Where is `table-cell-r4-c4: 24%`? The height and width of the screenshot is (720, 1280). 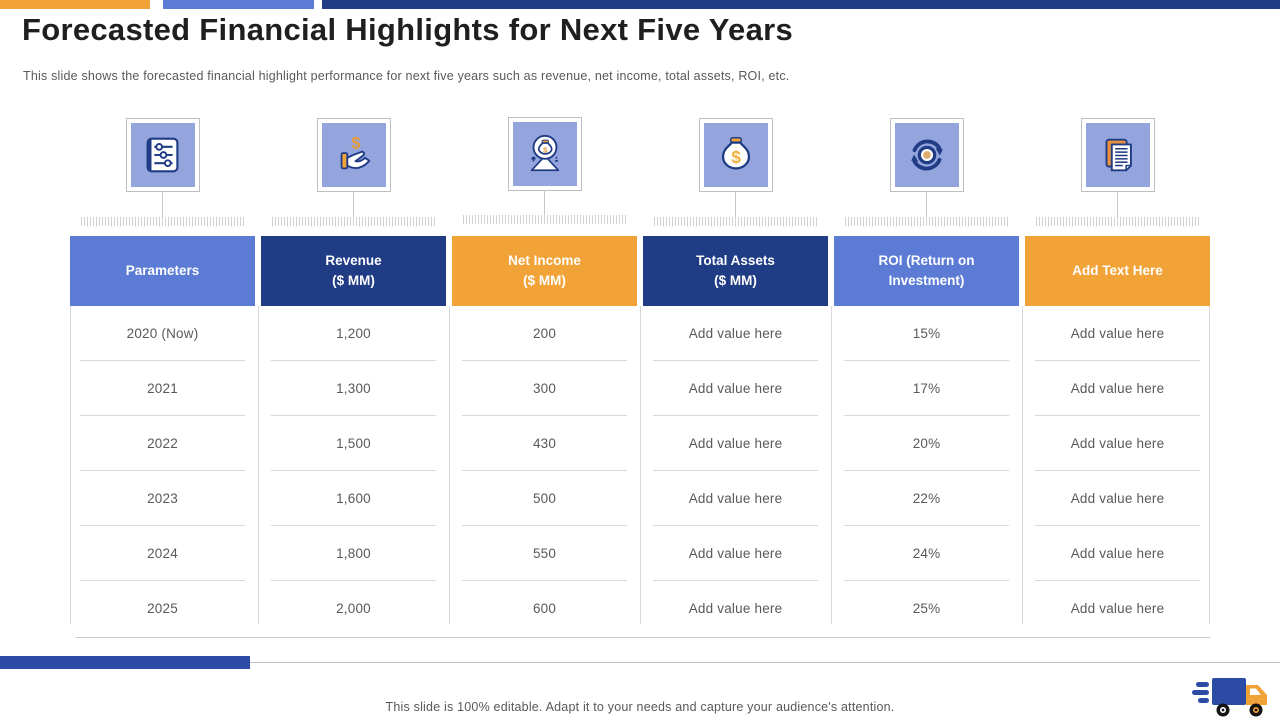 table-cell-r4-c4: 24% is located at coordinates (926, 553).